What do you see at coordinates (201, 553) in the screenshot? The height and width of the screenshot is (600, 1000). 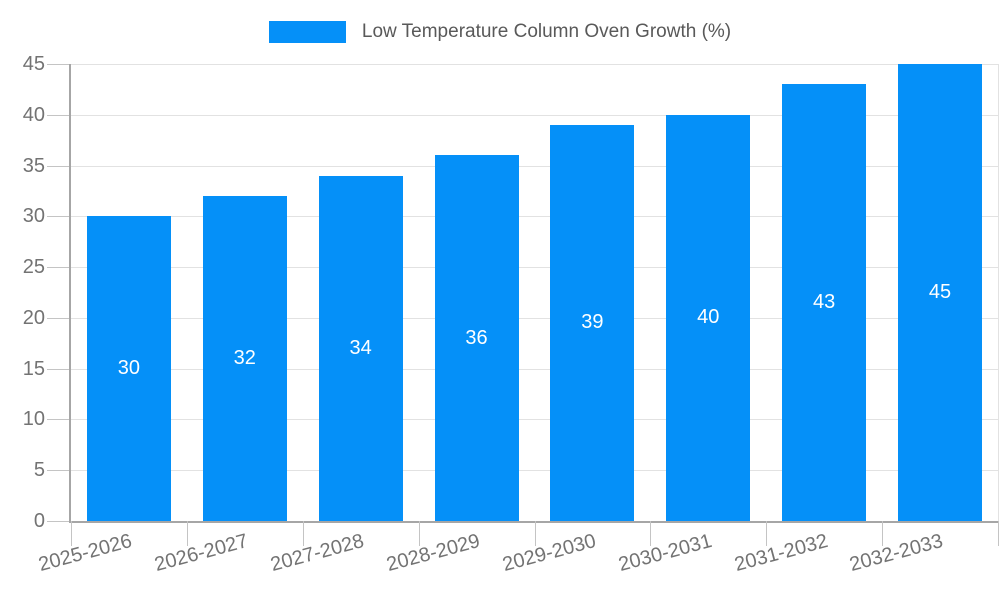 I see `x-axis-tick-label: 2026-2027` at bounding box center [201, 553].